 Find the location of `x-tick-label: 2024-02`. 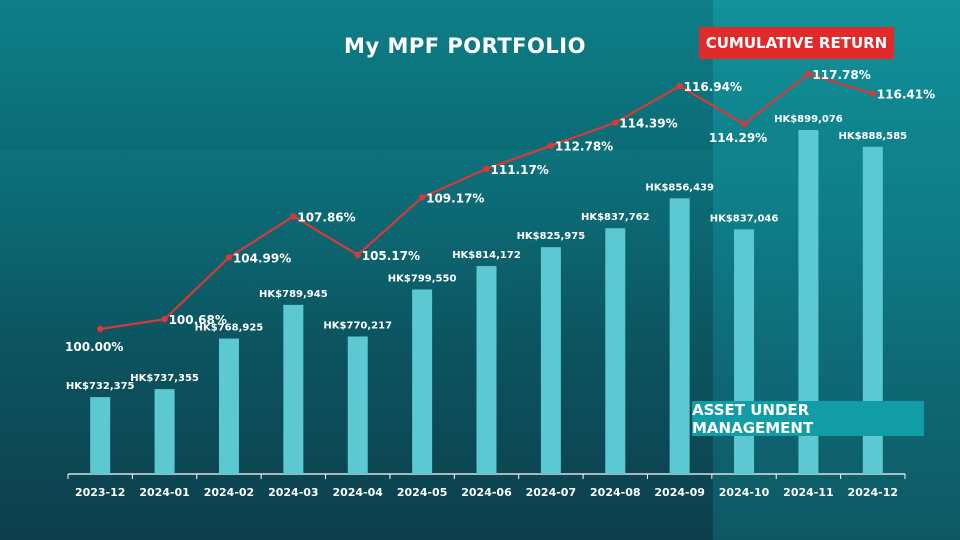

x-tick-label: 2024-02 is located at coordinates (229, 492).